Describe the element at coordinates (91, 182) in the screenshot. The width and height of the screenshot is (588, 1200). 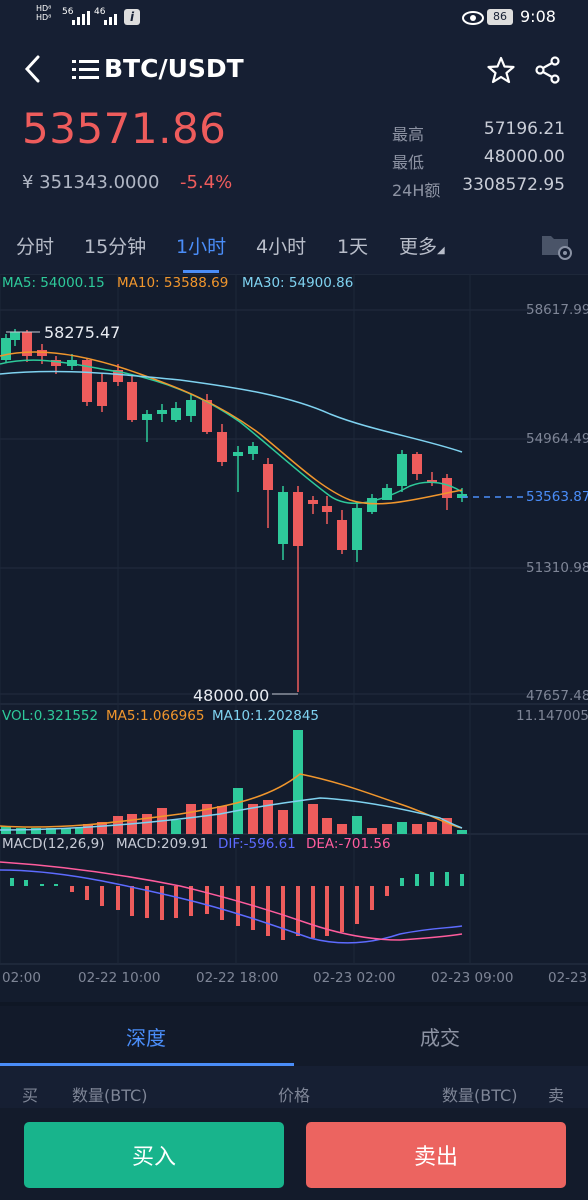
I see `cny-price: ¥ 351343.0000` at that location.